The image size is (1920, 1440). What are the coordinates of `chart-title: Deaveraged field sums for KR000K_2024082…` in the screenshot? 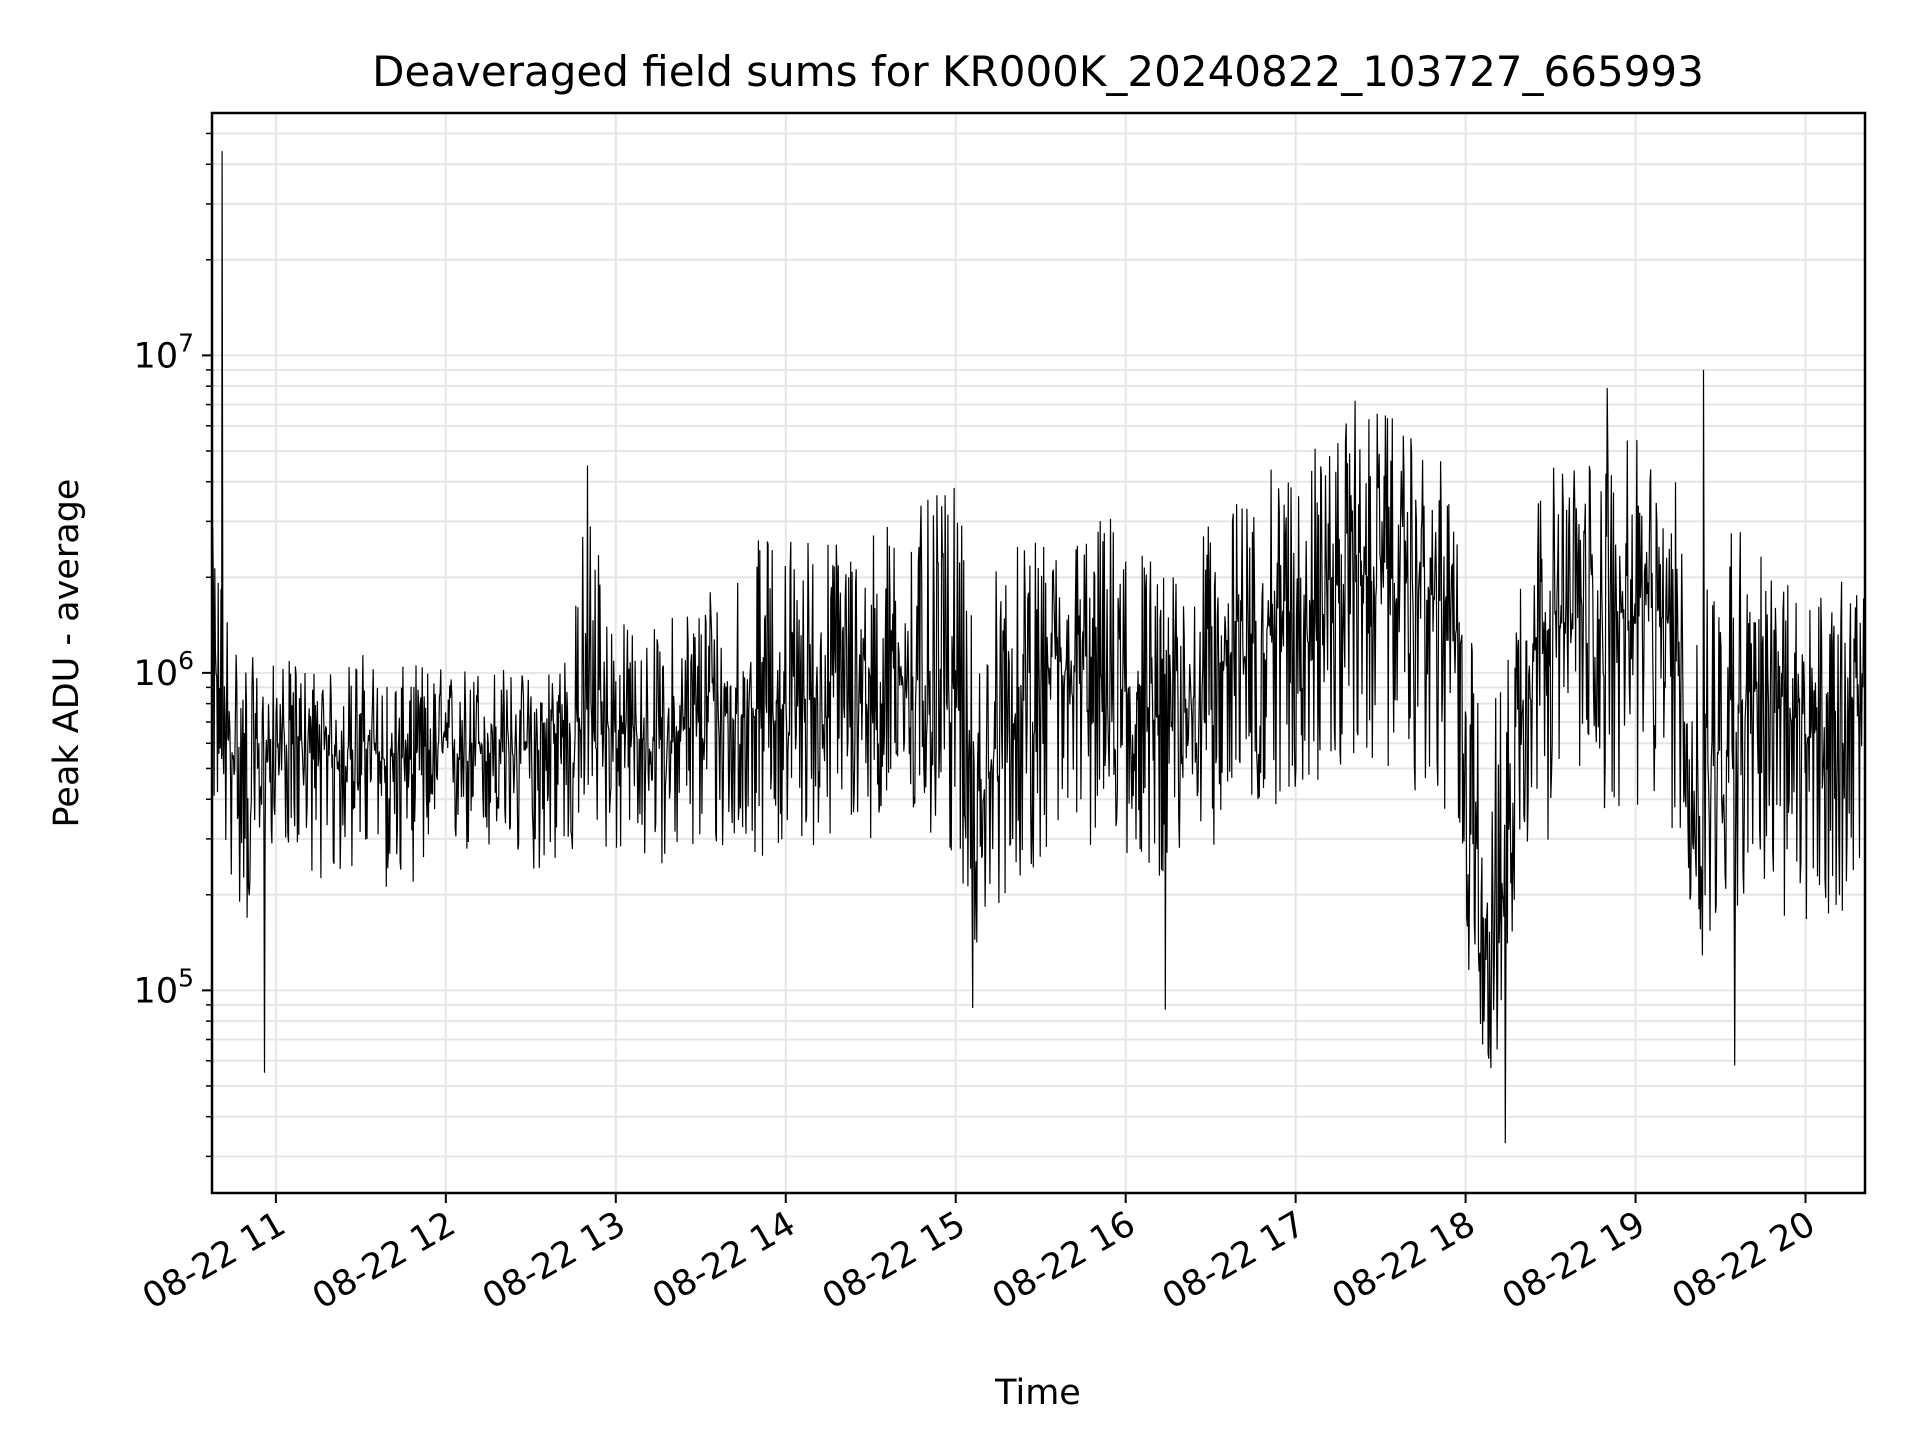 It's located at (1038, 71).